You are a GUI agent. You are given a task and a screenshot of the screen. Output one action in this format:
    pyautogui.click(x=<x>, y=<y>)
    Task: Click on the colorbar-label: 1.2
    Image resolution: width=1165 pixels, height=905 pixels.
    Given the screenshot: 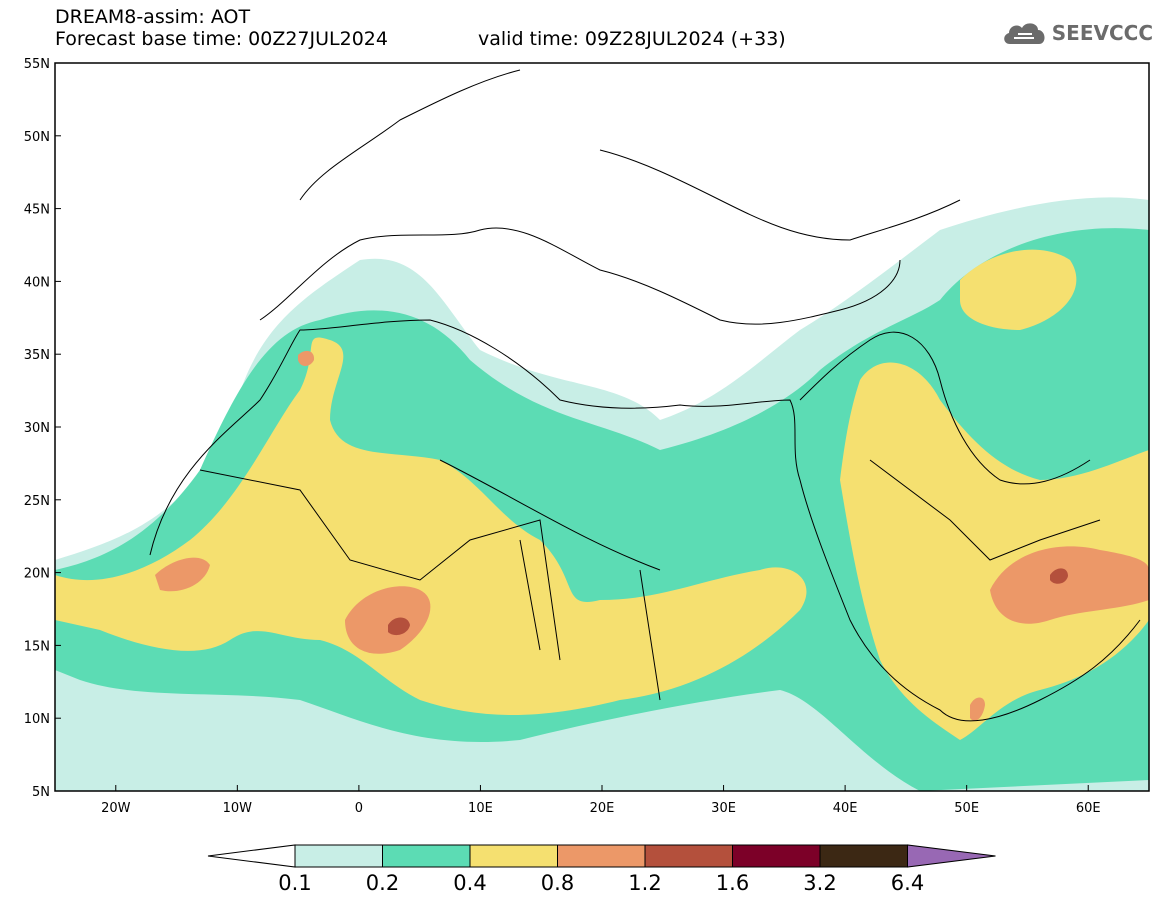 What is the action you would take?
    pyautogui.click(x=644, y=883)
    